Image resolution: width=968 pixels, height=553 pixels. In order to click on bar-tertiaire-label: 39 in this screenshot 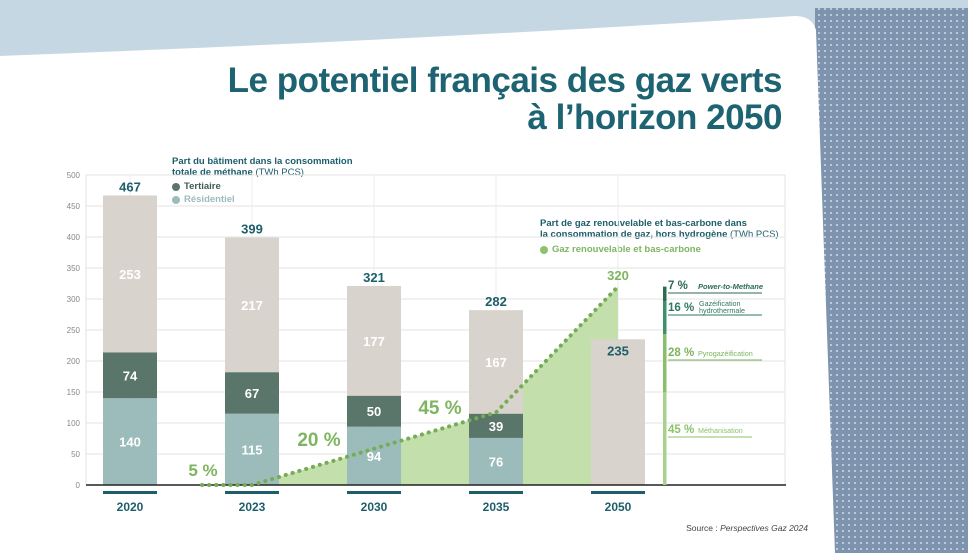, I will do `click(496, 426)`.